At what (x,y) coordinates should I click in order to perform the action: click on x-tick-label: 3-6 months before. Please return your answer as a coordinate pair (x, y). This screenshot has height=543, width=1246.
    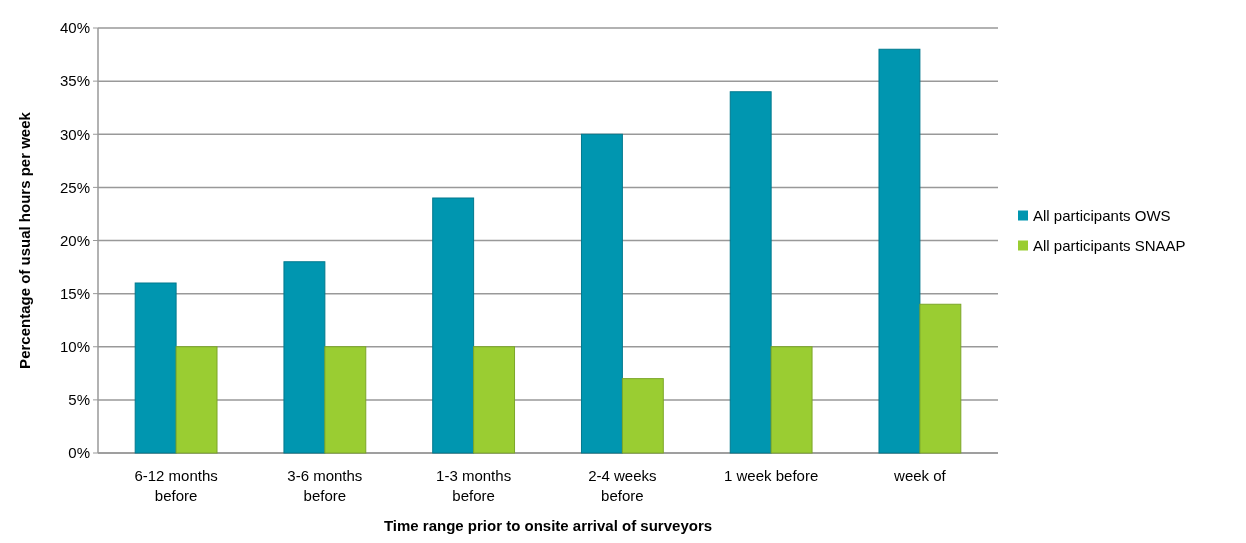
    Looking at the image, I should click on (325, 485).